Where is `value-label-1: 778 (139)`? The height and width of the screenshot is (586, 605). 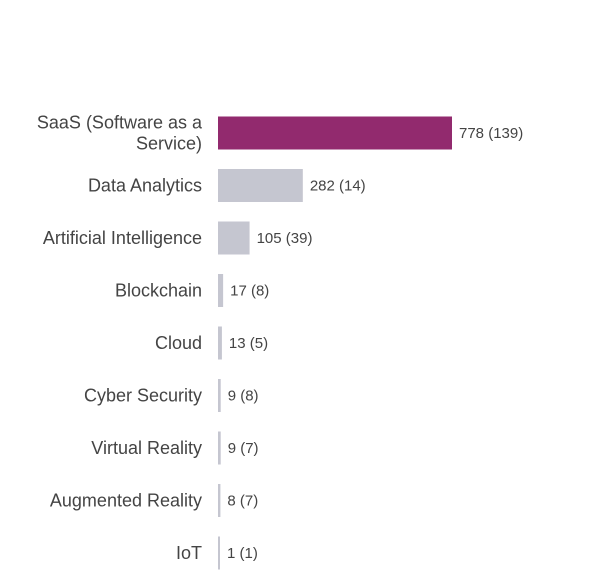 value-label-1: 778 (139) is located at coordinates (491, 133).